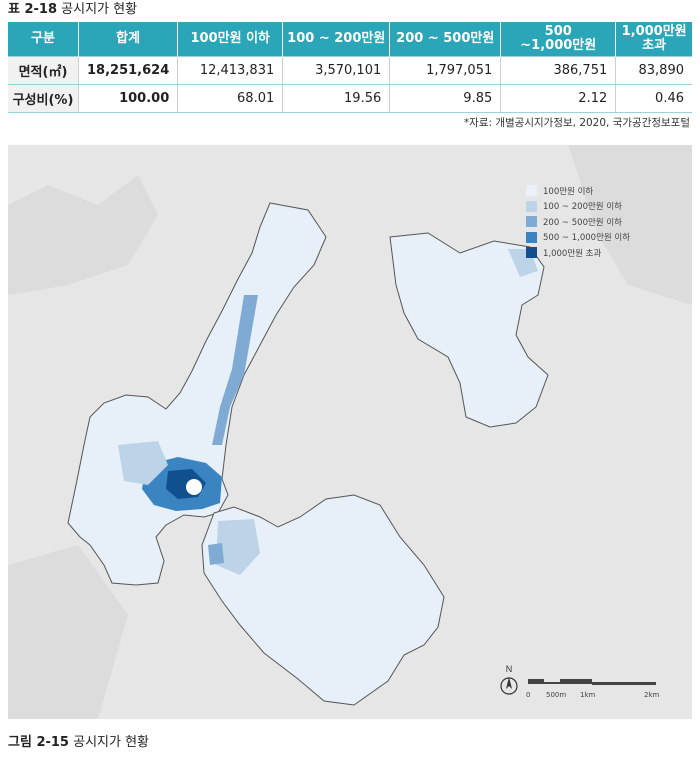 The width and height of the screenshot is (700, 760). I want to click on scale-bar, so click(592, 682).